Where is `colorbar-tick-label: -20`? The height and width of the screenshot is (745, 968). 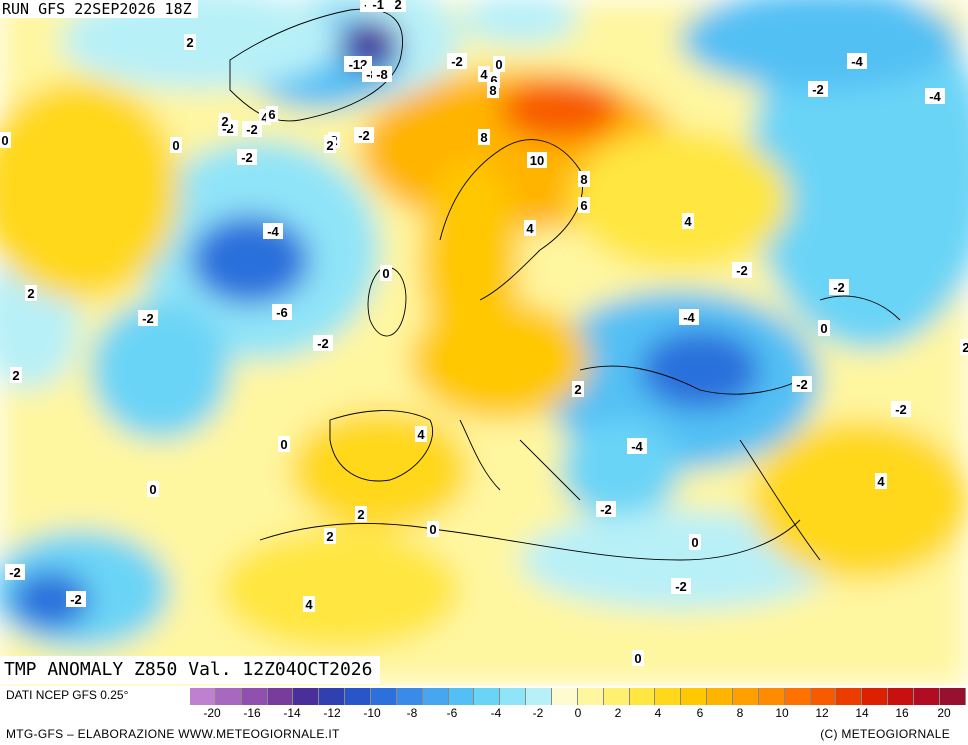 colorbar-tick-label: -20 is located at coordinates (212, 713).